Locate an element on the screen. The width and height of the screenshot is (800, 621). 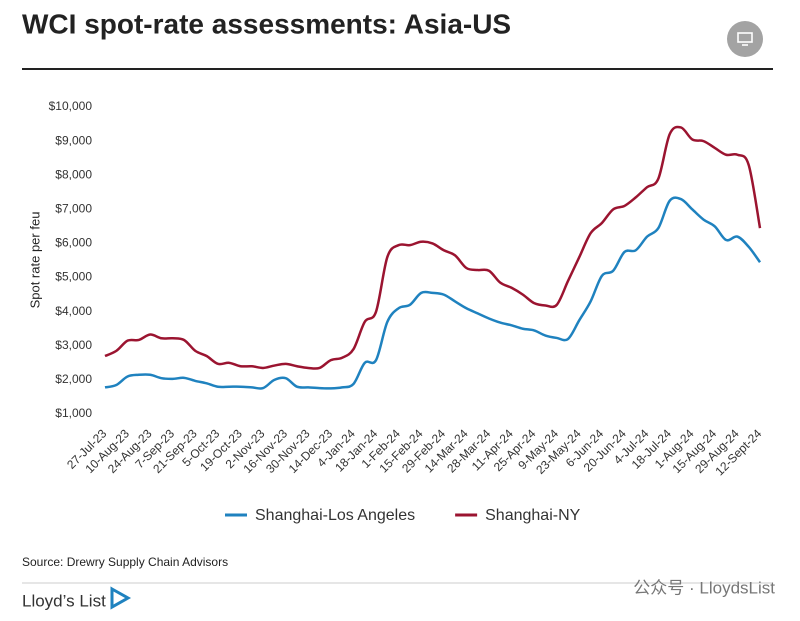
display-button is located at coordinates (745, 39).